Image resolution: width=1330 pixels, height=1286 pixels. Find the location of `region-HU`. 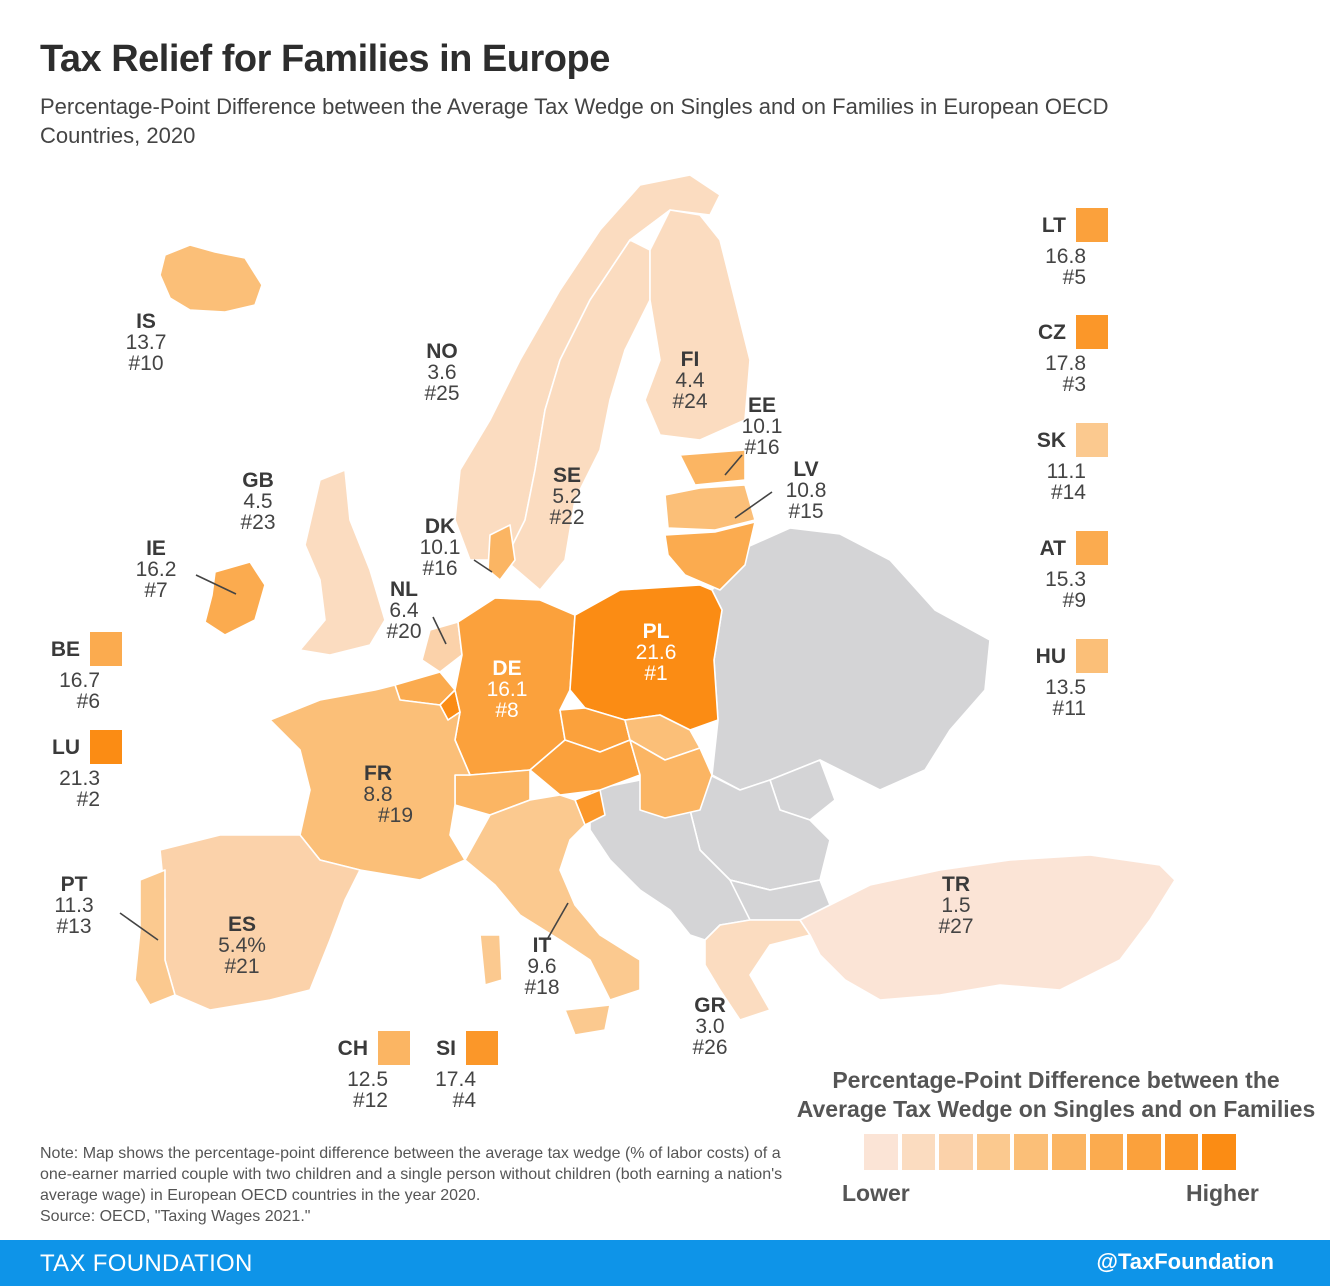

region-HU is located at coordinates (671, 779).